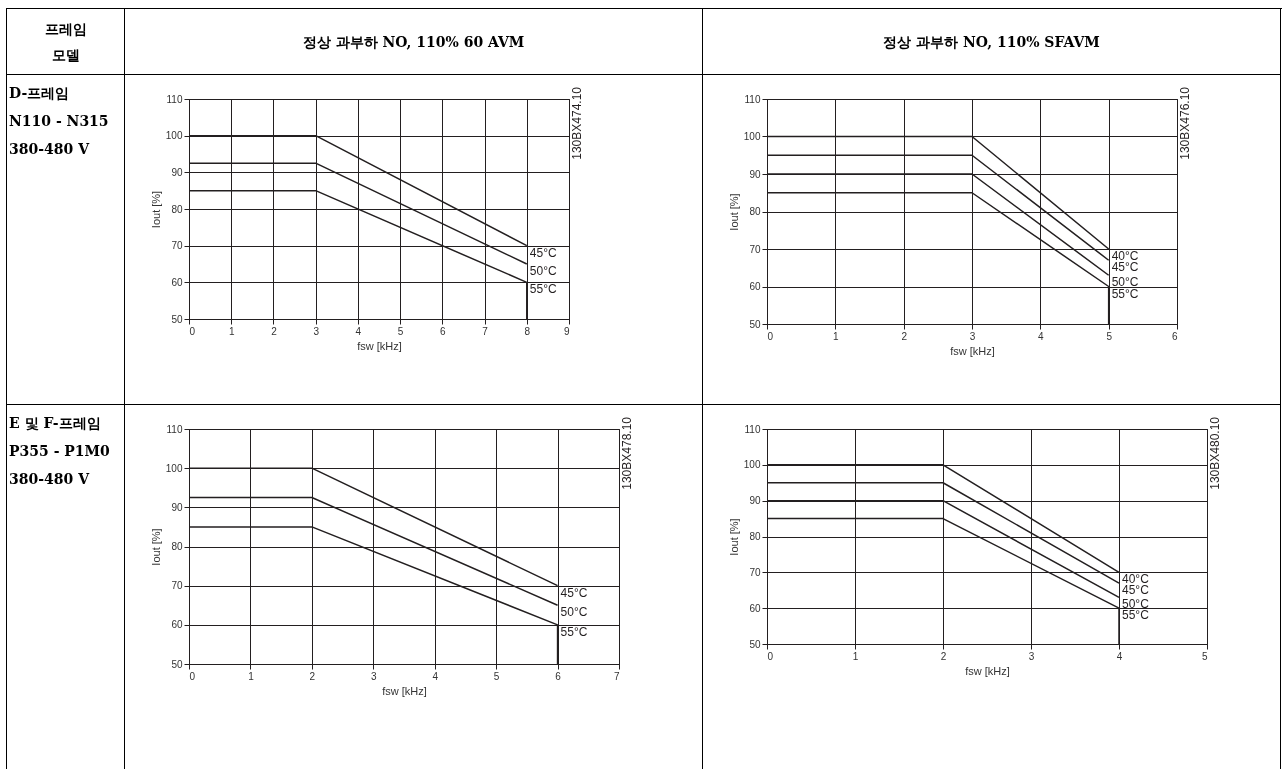 Image resolution: width=1287 pixels, height=769 pixels. What do you see at coordinates (66, 587) in the screenshot?
I see `text: E 및 F-프레임 P355 - P1M0 380-480 V` at bounding box center [66, 587].